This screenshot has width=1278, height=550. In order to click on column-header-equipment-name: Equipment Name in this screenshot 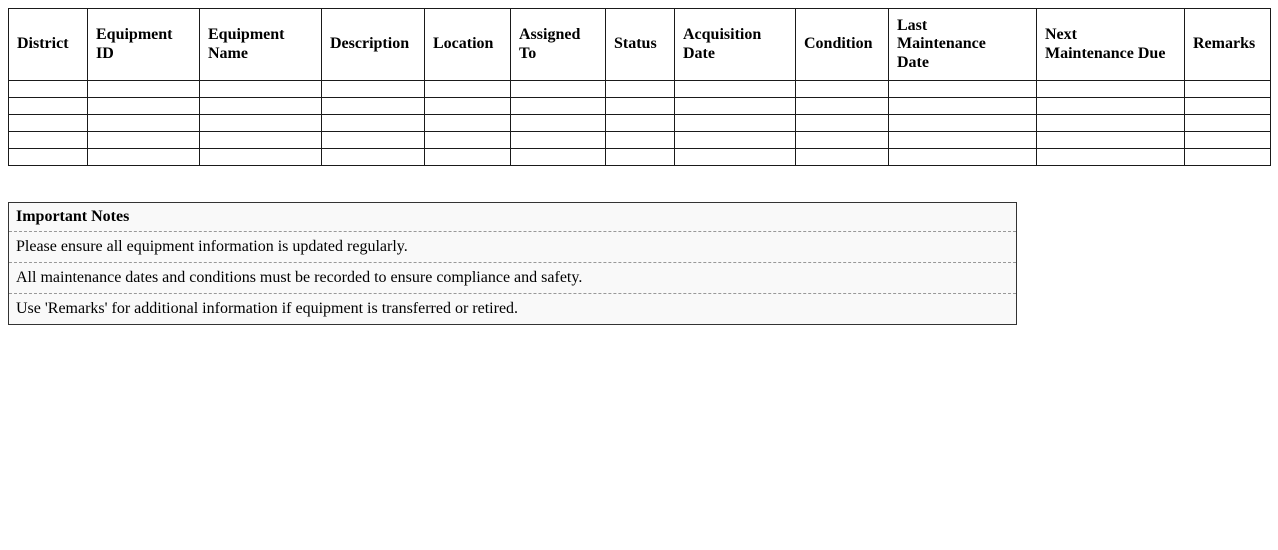, I will do `click(260, 44)`.